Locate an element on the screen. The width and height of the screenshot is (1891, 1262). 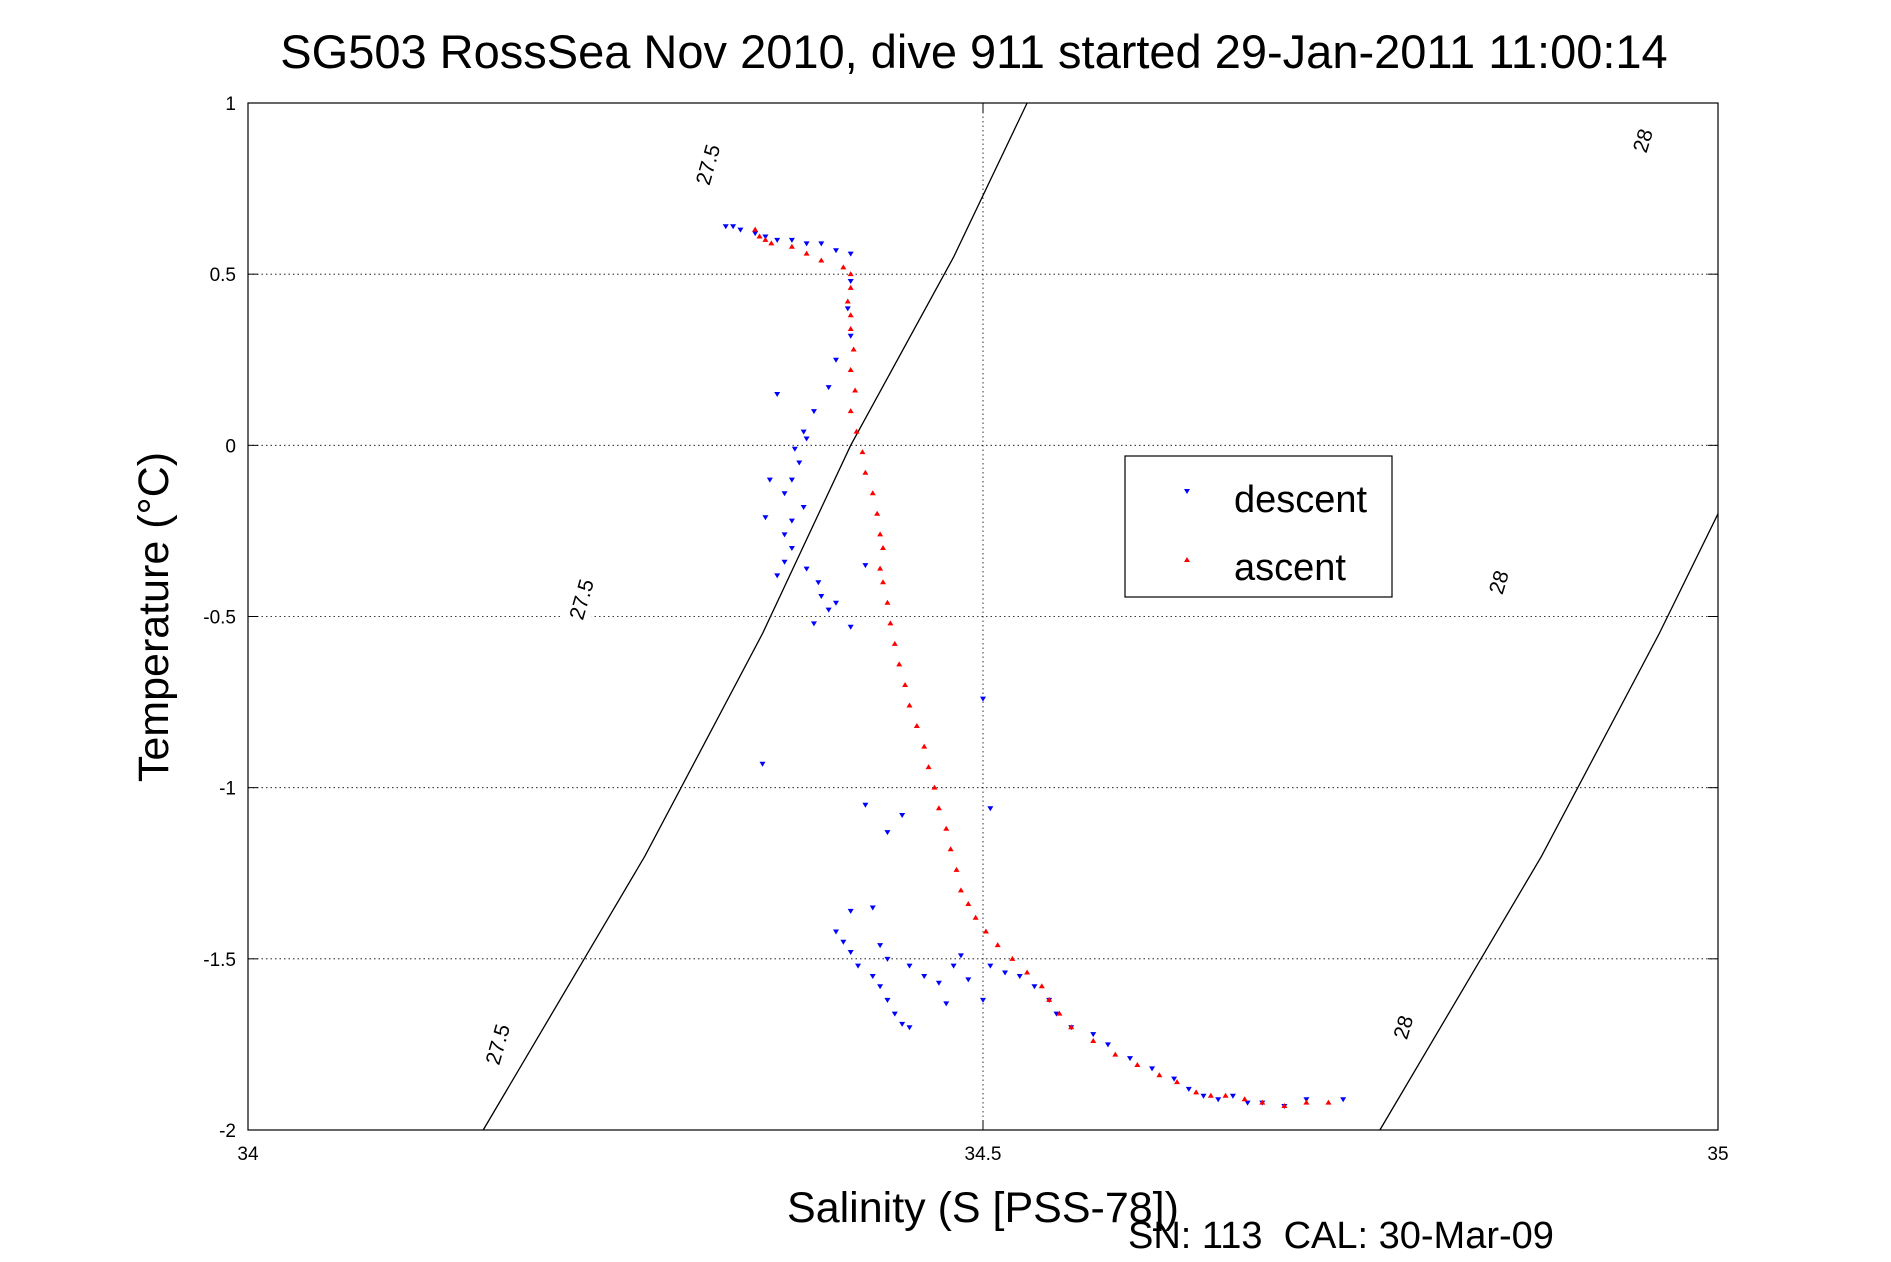
legend-descent-marker is located at coordinates (1187, 491).